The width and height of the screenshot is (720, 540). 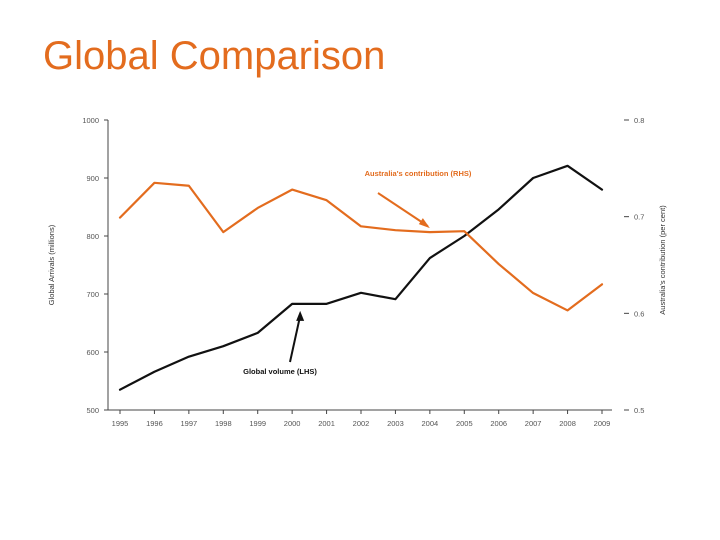 What do you see at coordinates (300, 315) in the screenshot?
I see `annotation-global-arrowhead` at bounding box center [300, 315].